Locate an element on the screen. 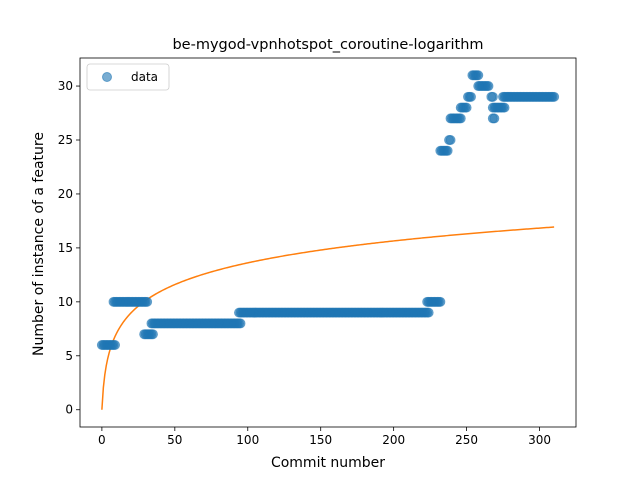  y-axis-label: Number of instance of a feature is located at coordinates (39, 244).